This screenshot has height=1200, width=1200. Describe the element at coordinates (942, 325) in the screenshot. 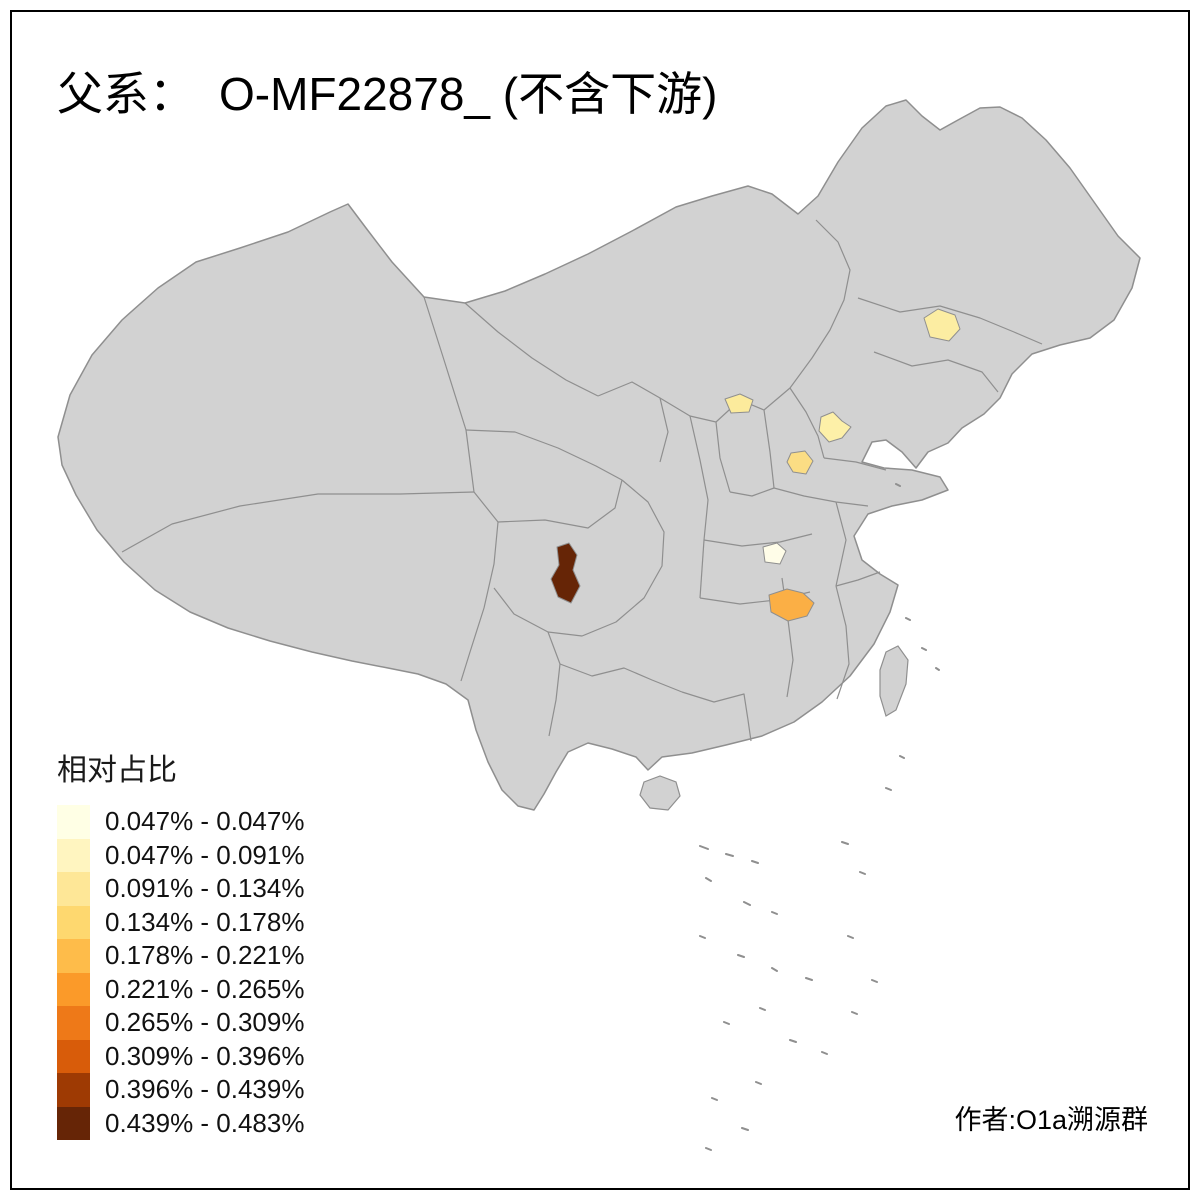

I see `prefecture-jilin` at that location.